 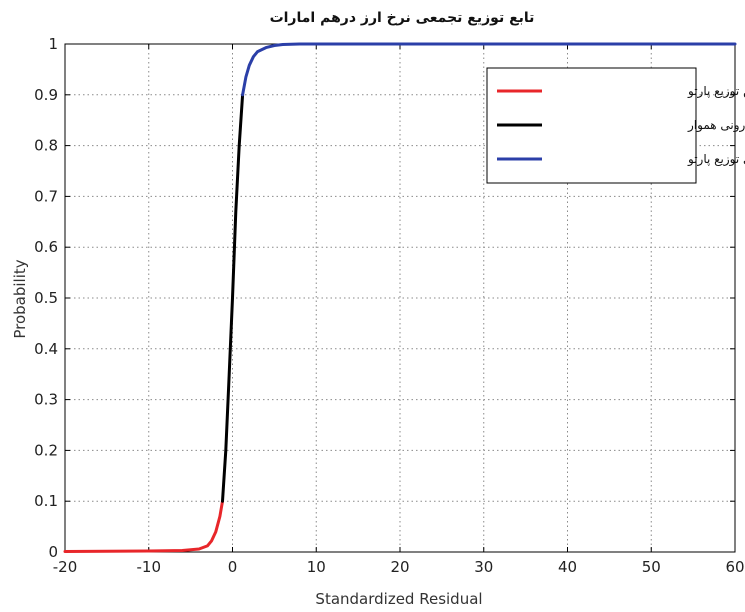 I want to click on y-tick-label: 0, so click(x=53, y=552).